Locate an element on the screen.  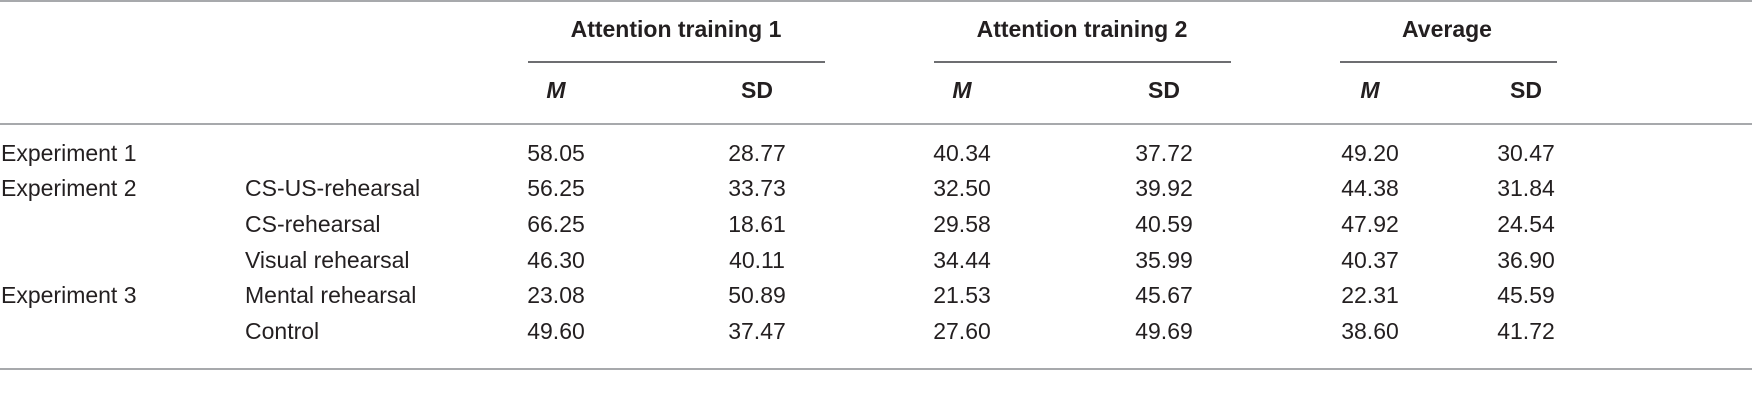
table-cell: 58.05 is located at coordinates (556, 153).